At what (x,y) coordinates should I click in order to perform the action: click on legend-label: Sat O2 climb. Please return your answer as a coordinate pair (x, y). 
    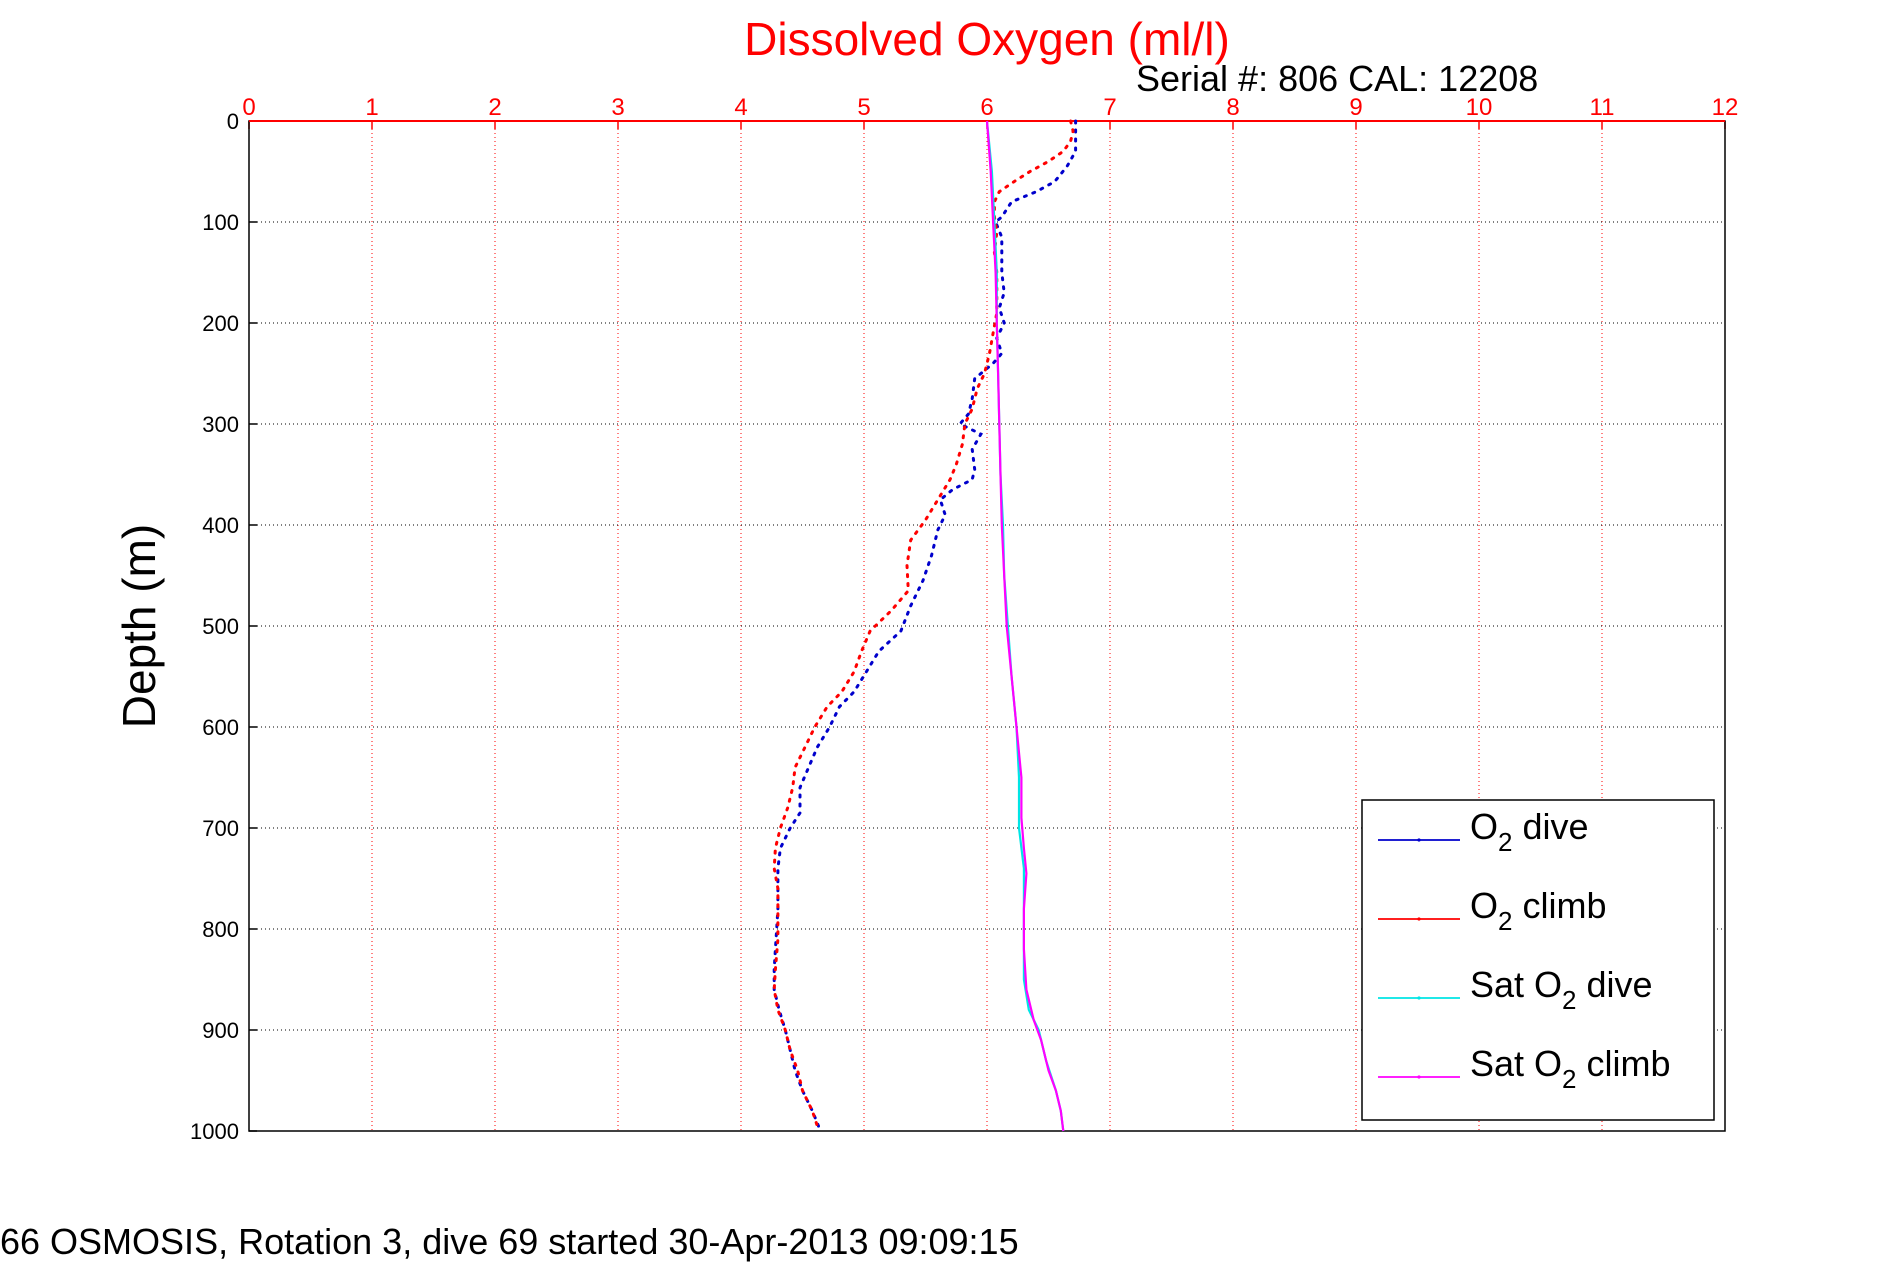
    Looking at the image, I should click on (1570, 1068).